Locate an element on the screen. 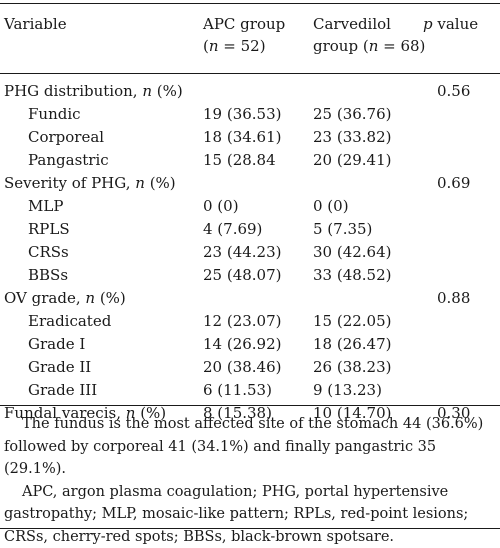 The height and width of the screenshot is (548, 500). table-bottom-rule is located at coordinates (250, 405).